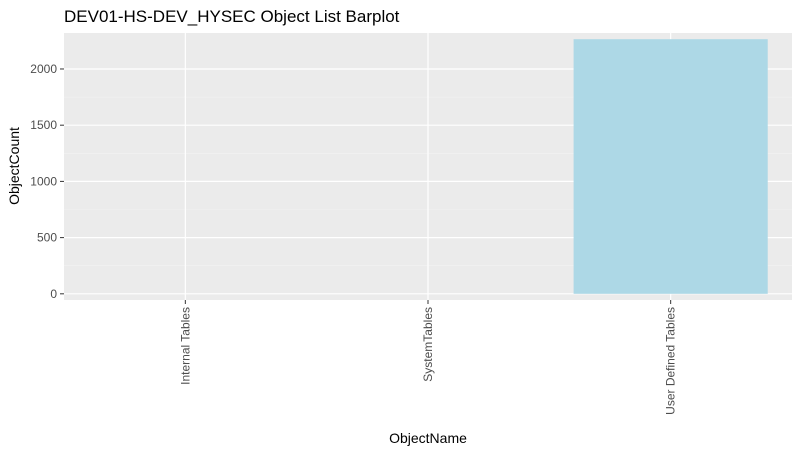 This screenshot has height=454, width=800. Describe the element at coordinates (232, 16) in the screenshot. I see `chart-title: DEV01-HS-DEV_HYSEC Object List Barplot` at that location.